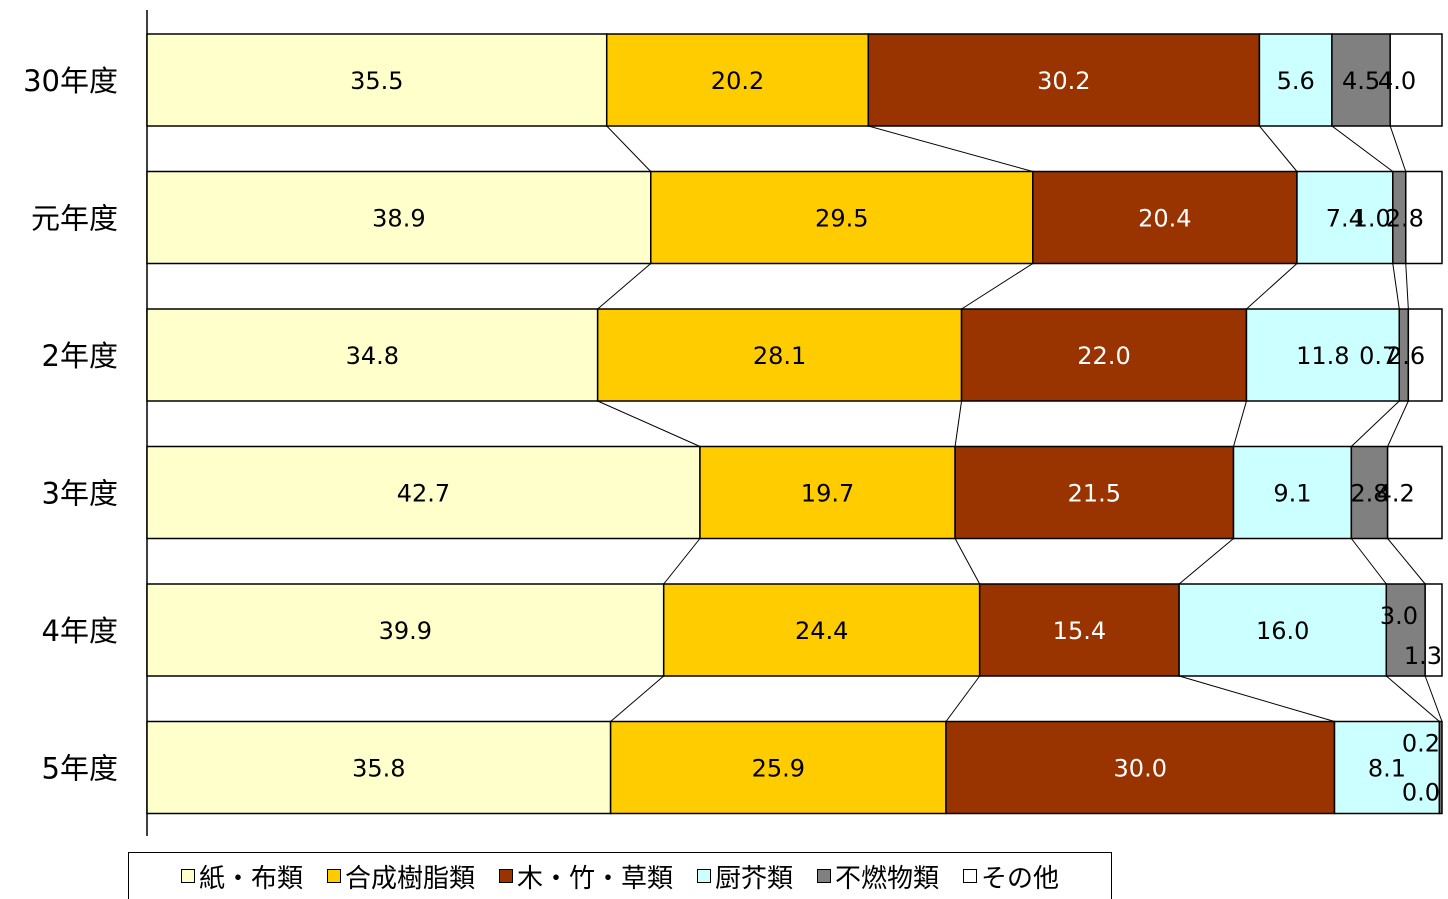 Image resolution: width=1448 pixels, height=899 pixels. I want to click on data-label: 38.9, so click(398, 219).